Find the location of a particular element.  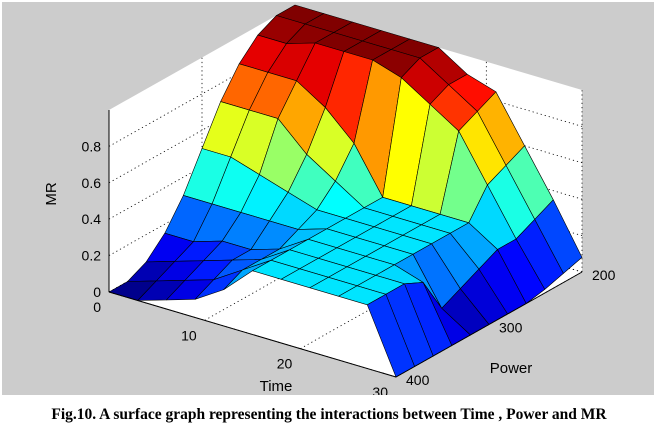

z-tick-label: 0.4 is located at coordinates (92, 219).